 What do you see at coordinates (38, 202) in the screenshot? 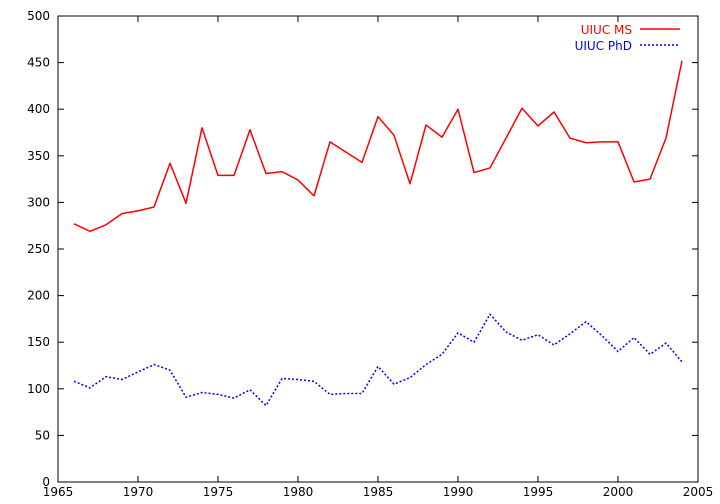
I see `y-tick-label: 300` at bounding box center [38, 202].